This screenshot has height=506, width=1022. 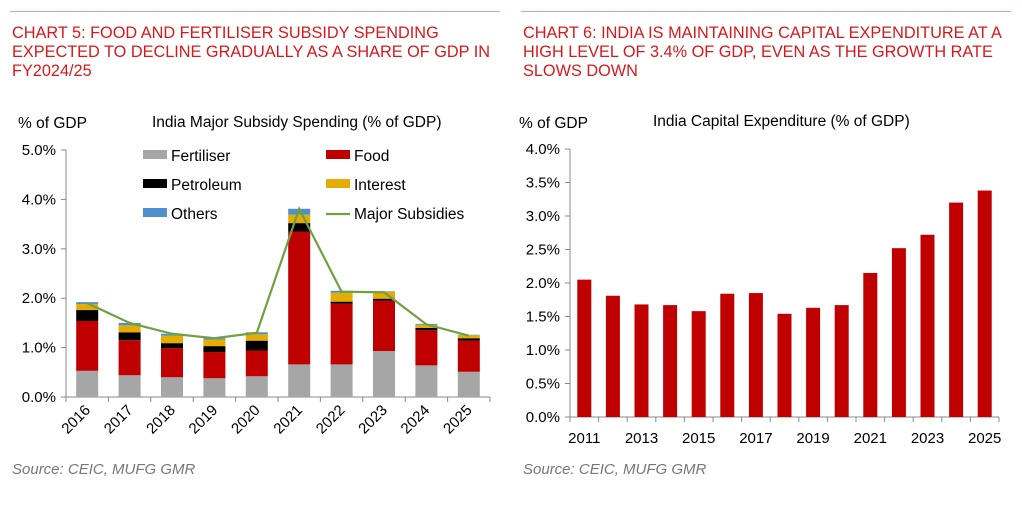 What do you see at coordinates (39, 150) in the screenshot?
I see `y-tick-label: 5.0%` at bounding box center [39, 150].